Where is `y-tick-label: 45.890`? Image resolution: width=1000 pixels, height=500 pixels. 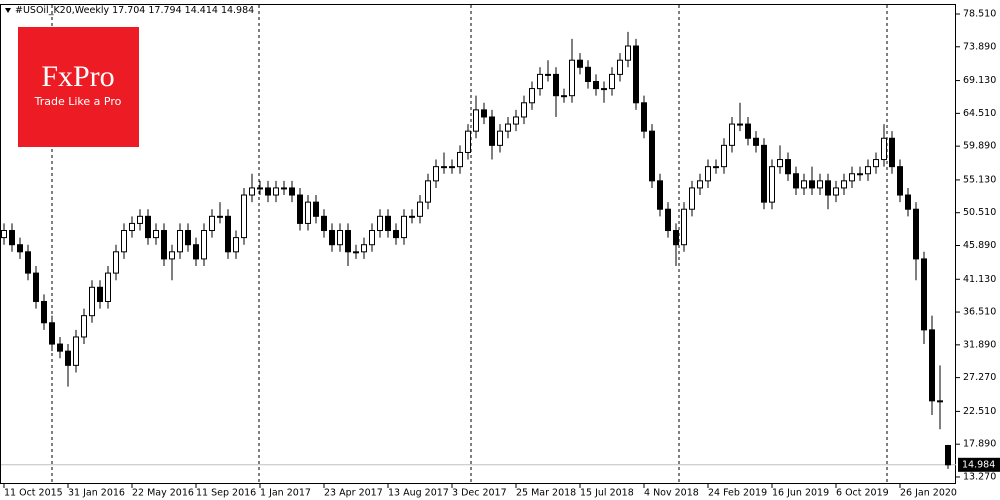
y-tick-label: 45.890 is located at coordinates (979, 245).